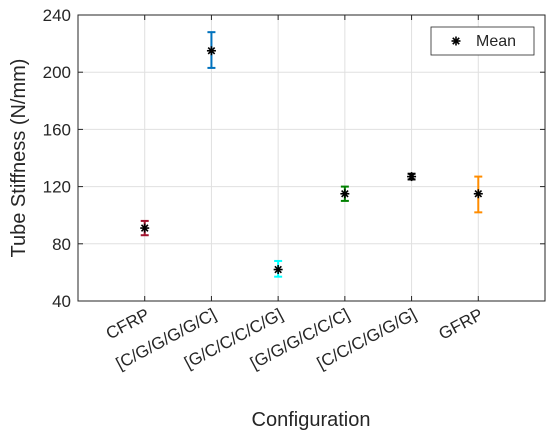 Image resolution: width=550 pixels, height=438 pixels. I want to click on legend: Mean, so click(482, 41).